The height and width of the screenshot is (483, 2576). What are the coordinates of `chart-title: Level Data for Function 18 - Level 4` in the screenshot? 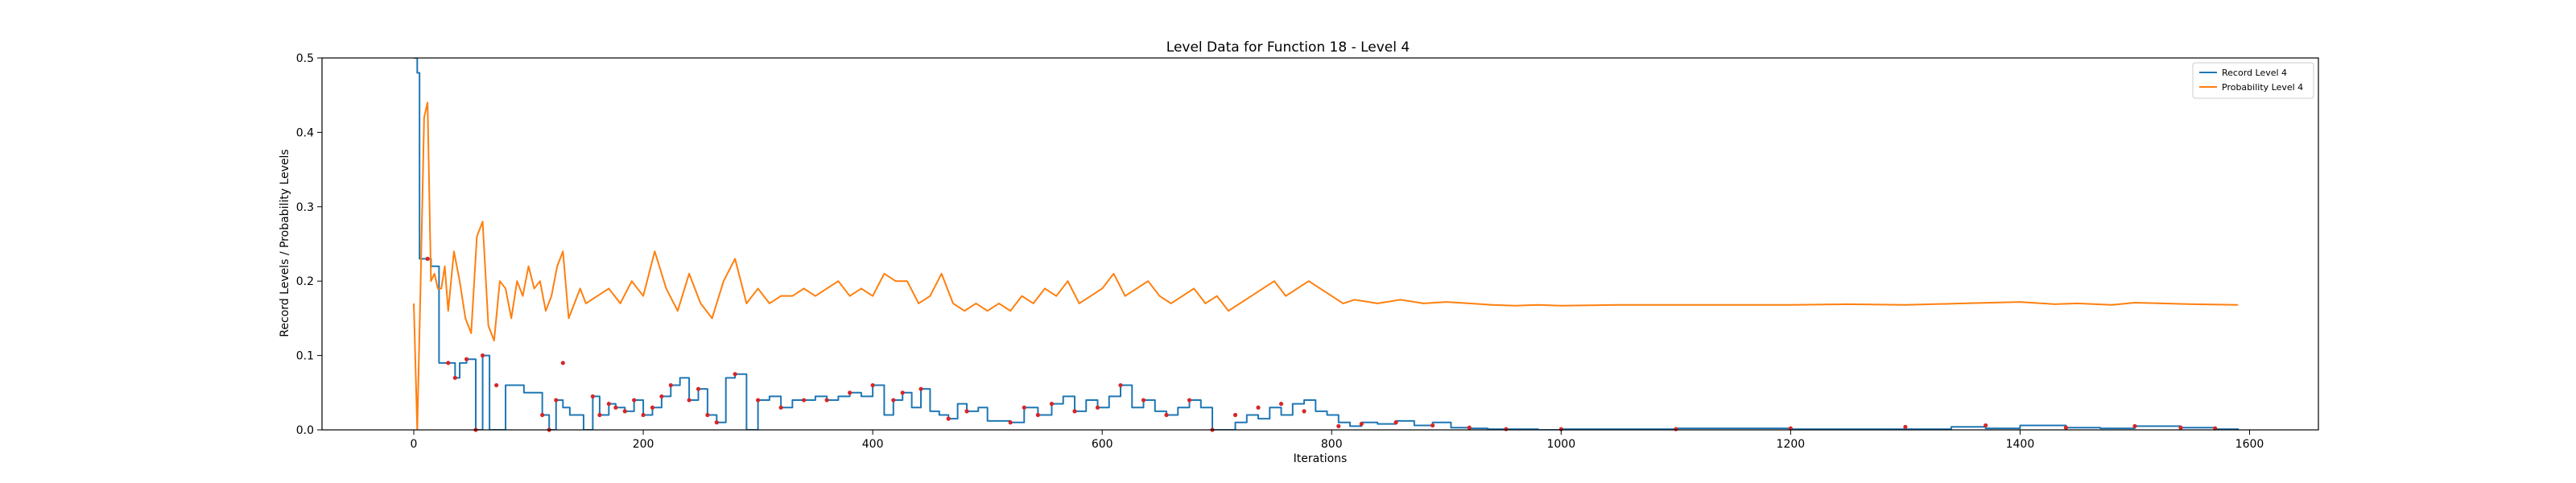 It's located at (1288, 47).